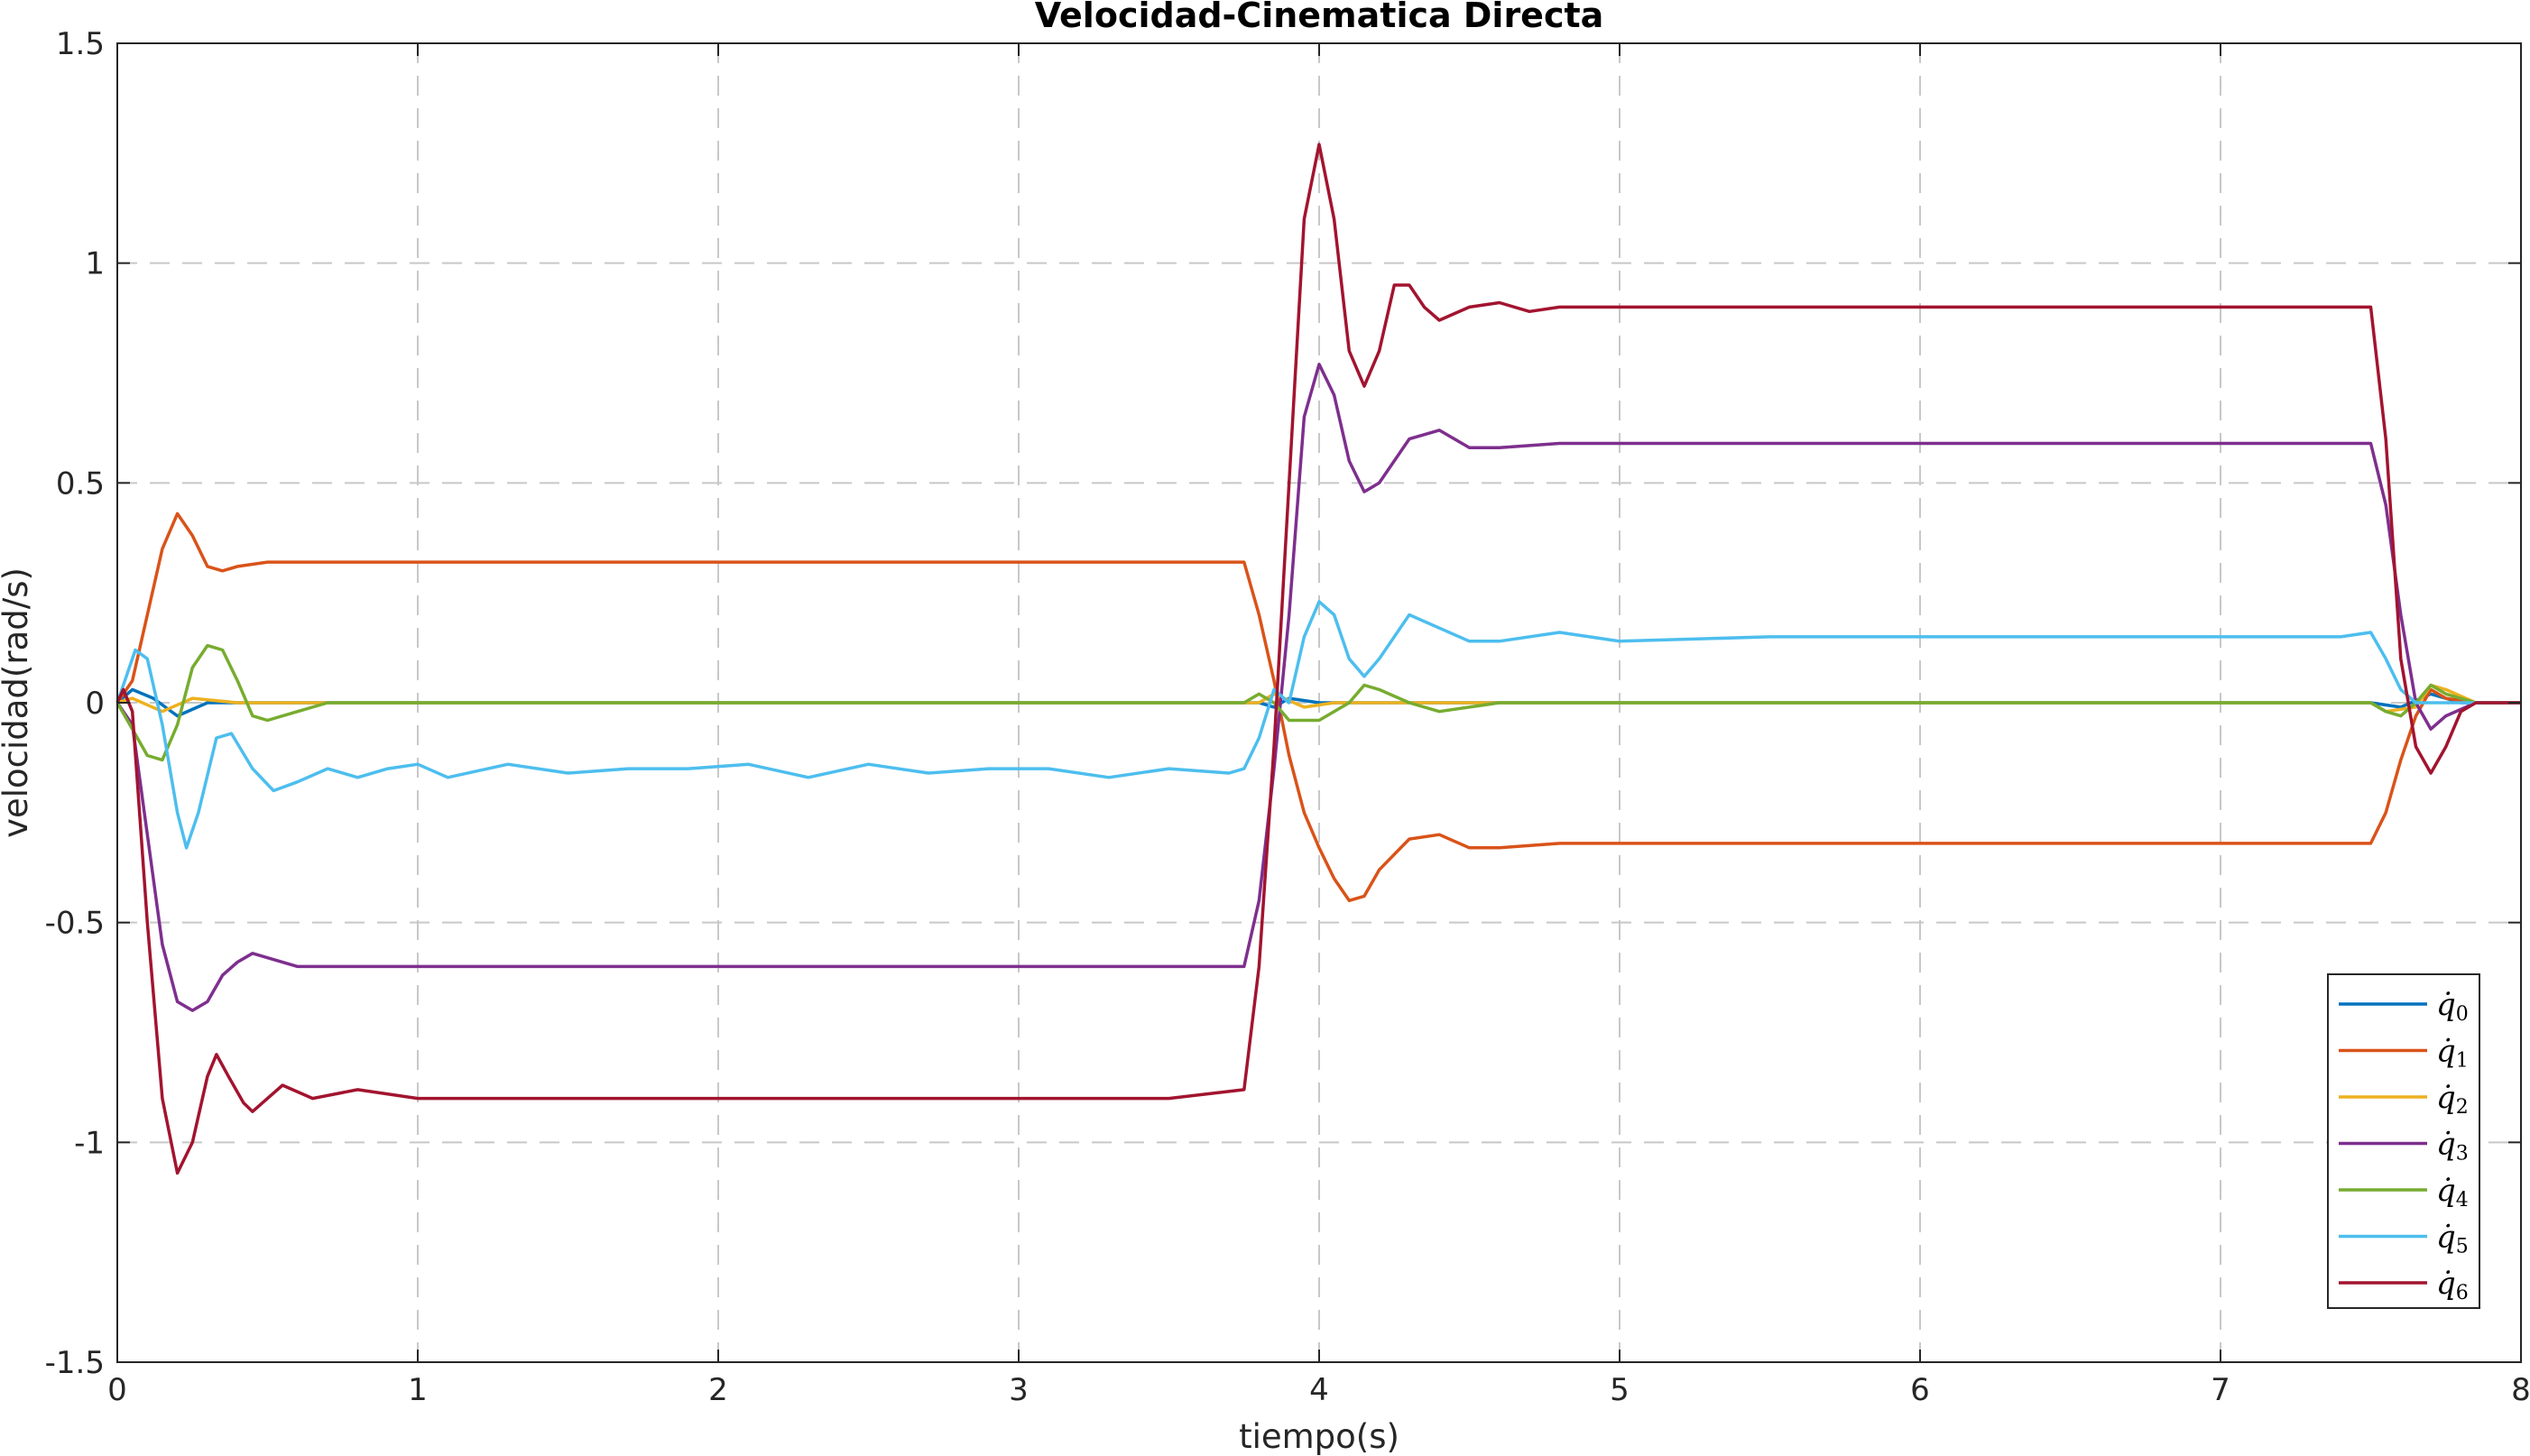  Describe the element at coordinates (1319, 1390) in the screenshot. I see `x-tick-label: 4` at that location.